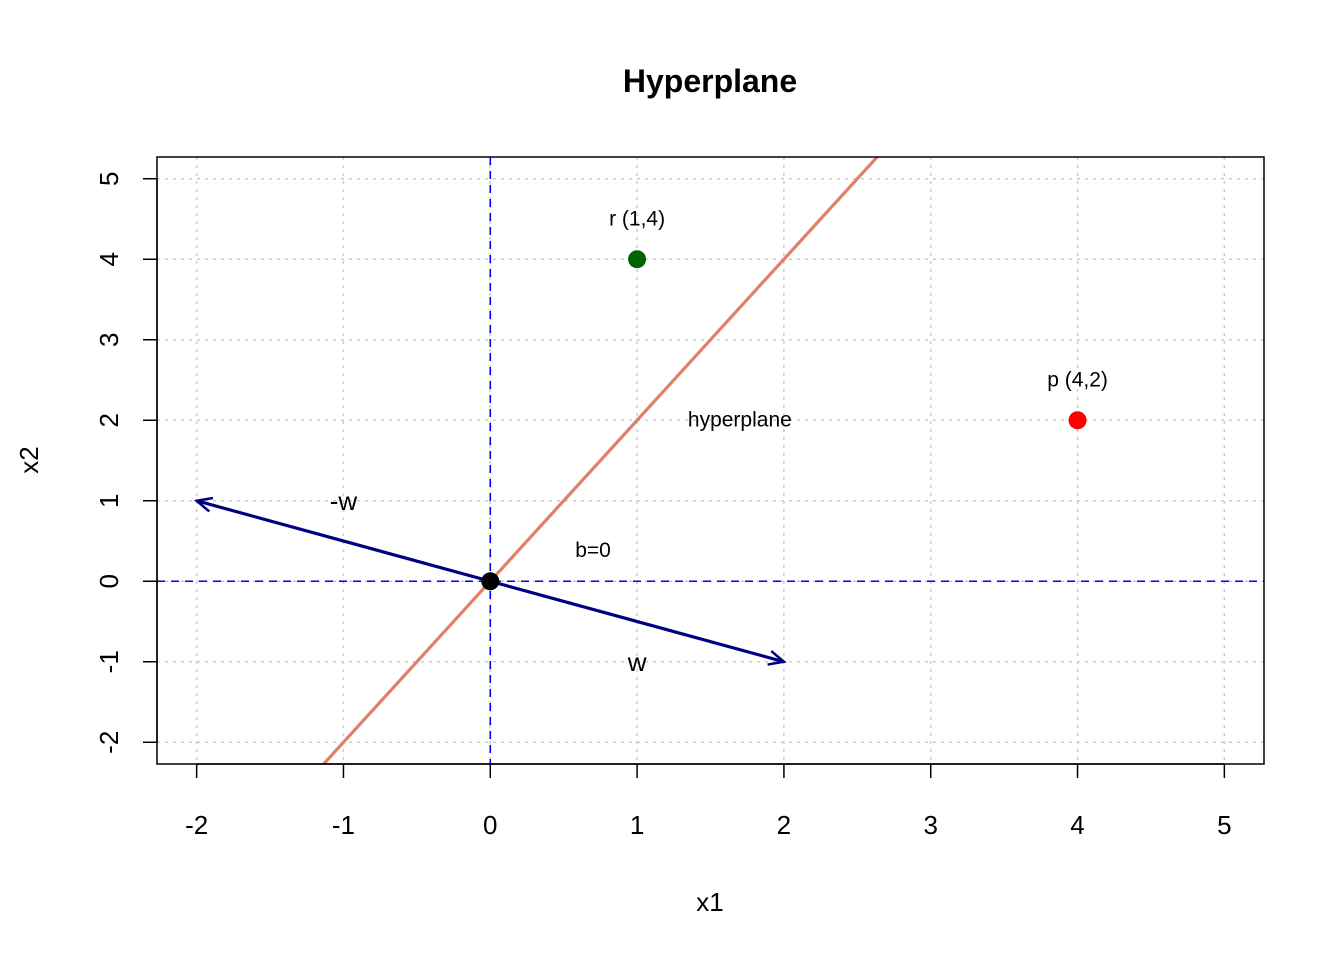  I want to click on point-label: r (1,4), so click(637, 218).